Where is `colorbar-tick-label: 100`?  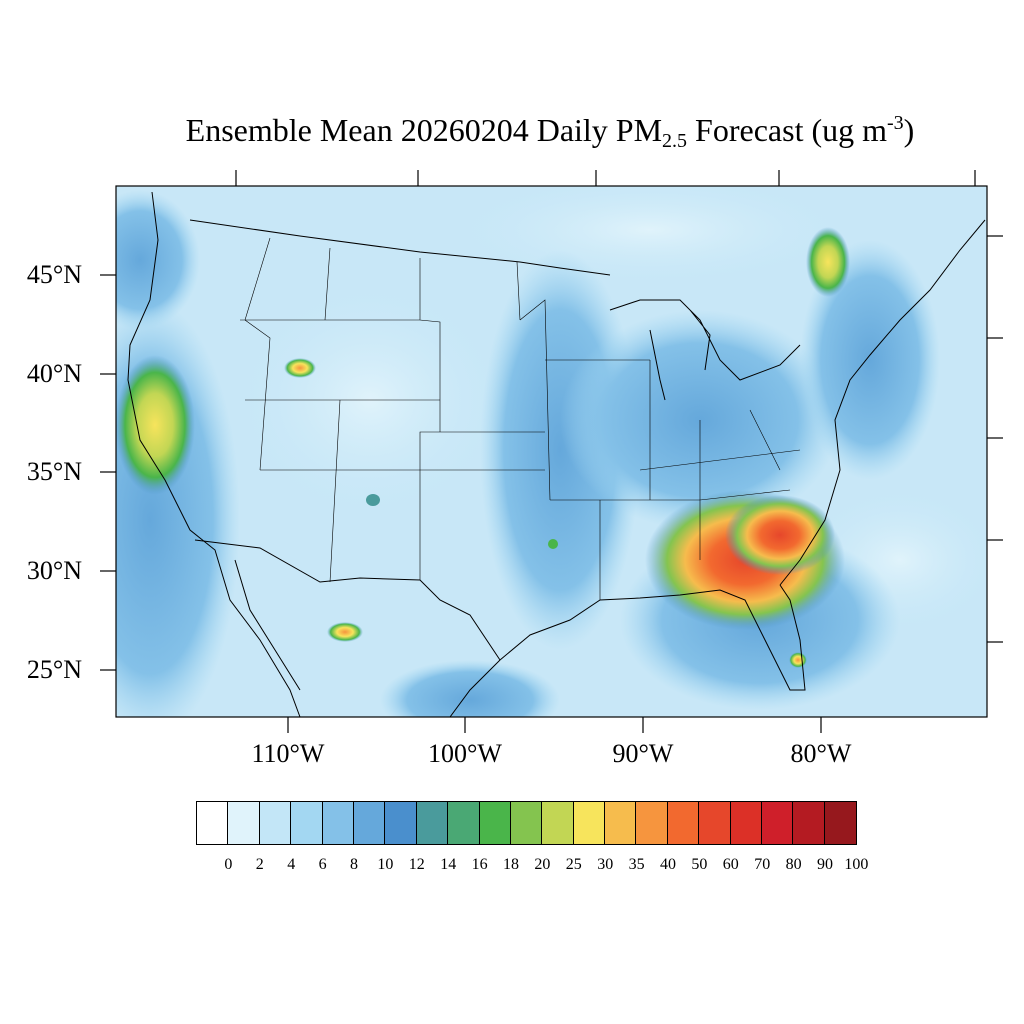
colorbar-tick-label: 100 is located at coordinates (856, 864).